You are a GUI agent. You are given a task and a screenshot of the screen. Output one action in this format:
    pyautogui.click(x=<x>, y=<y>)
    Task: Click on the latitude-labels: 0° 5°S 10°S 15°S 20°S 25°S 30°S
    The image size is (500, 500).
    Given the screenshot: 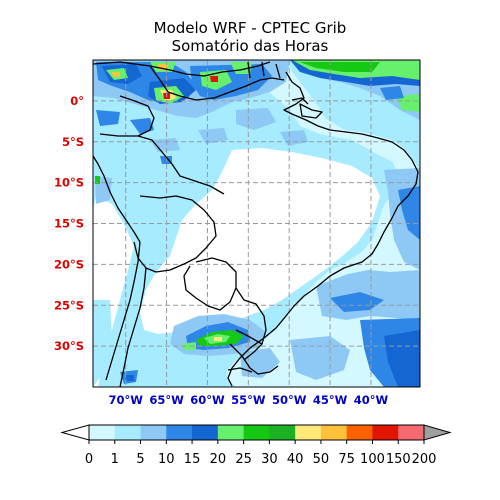 What is the action you would take?
    pyautogui.click(x=69, y=223)
    